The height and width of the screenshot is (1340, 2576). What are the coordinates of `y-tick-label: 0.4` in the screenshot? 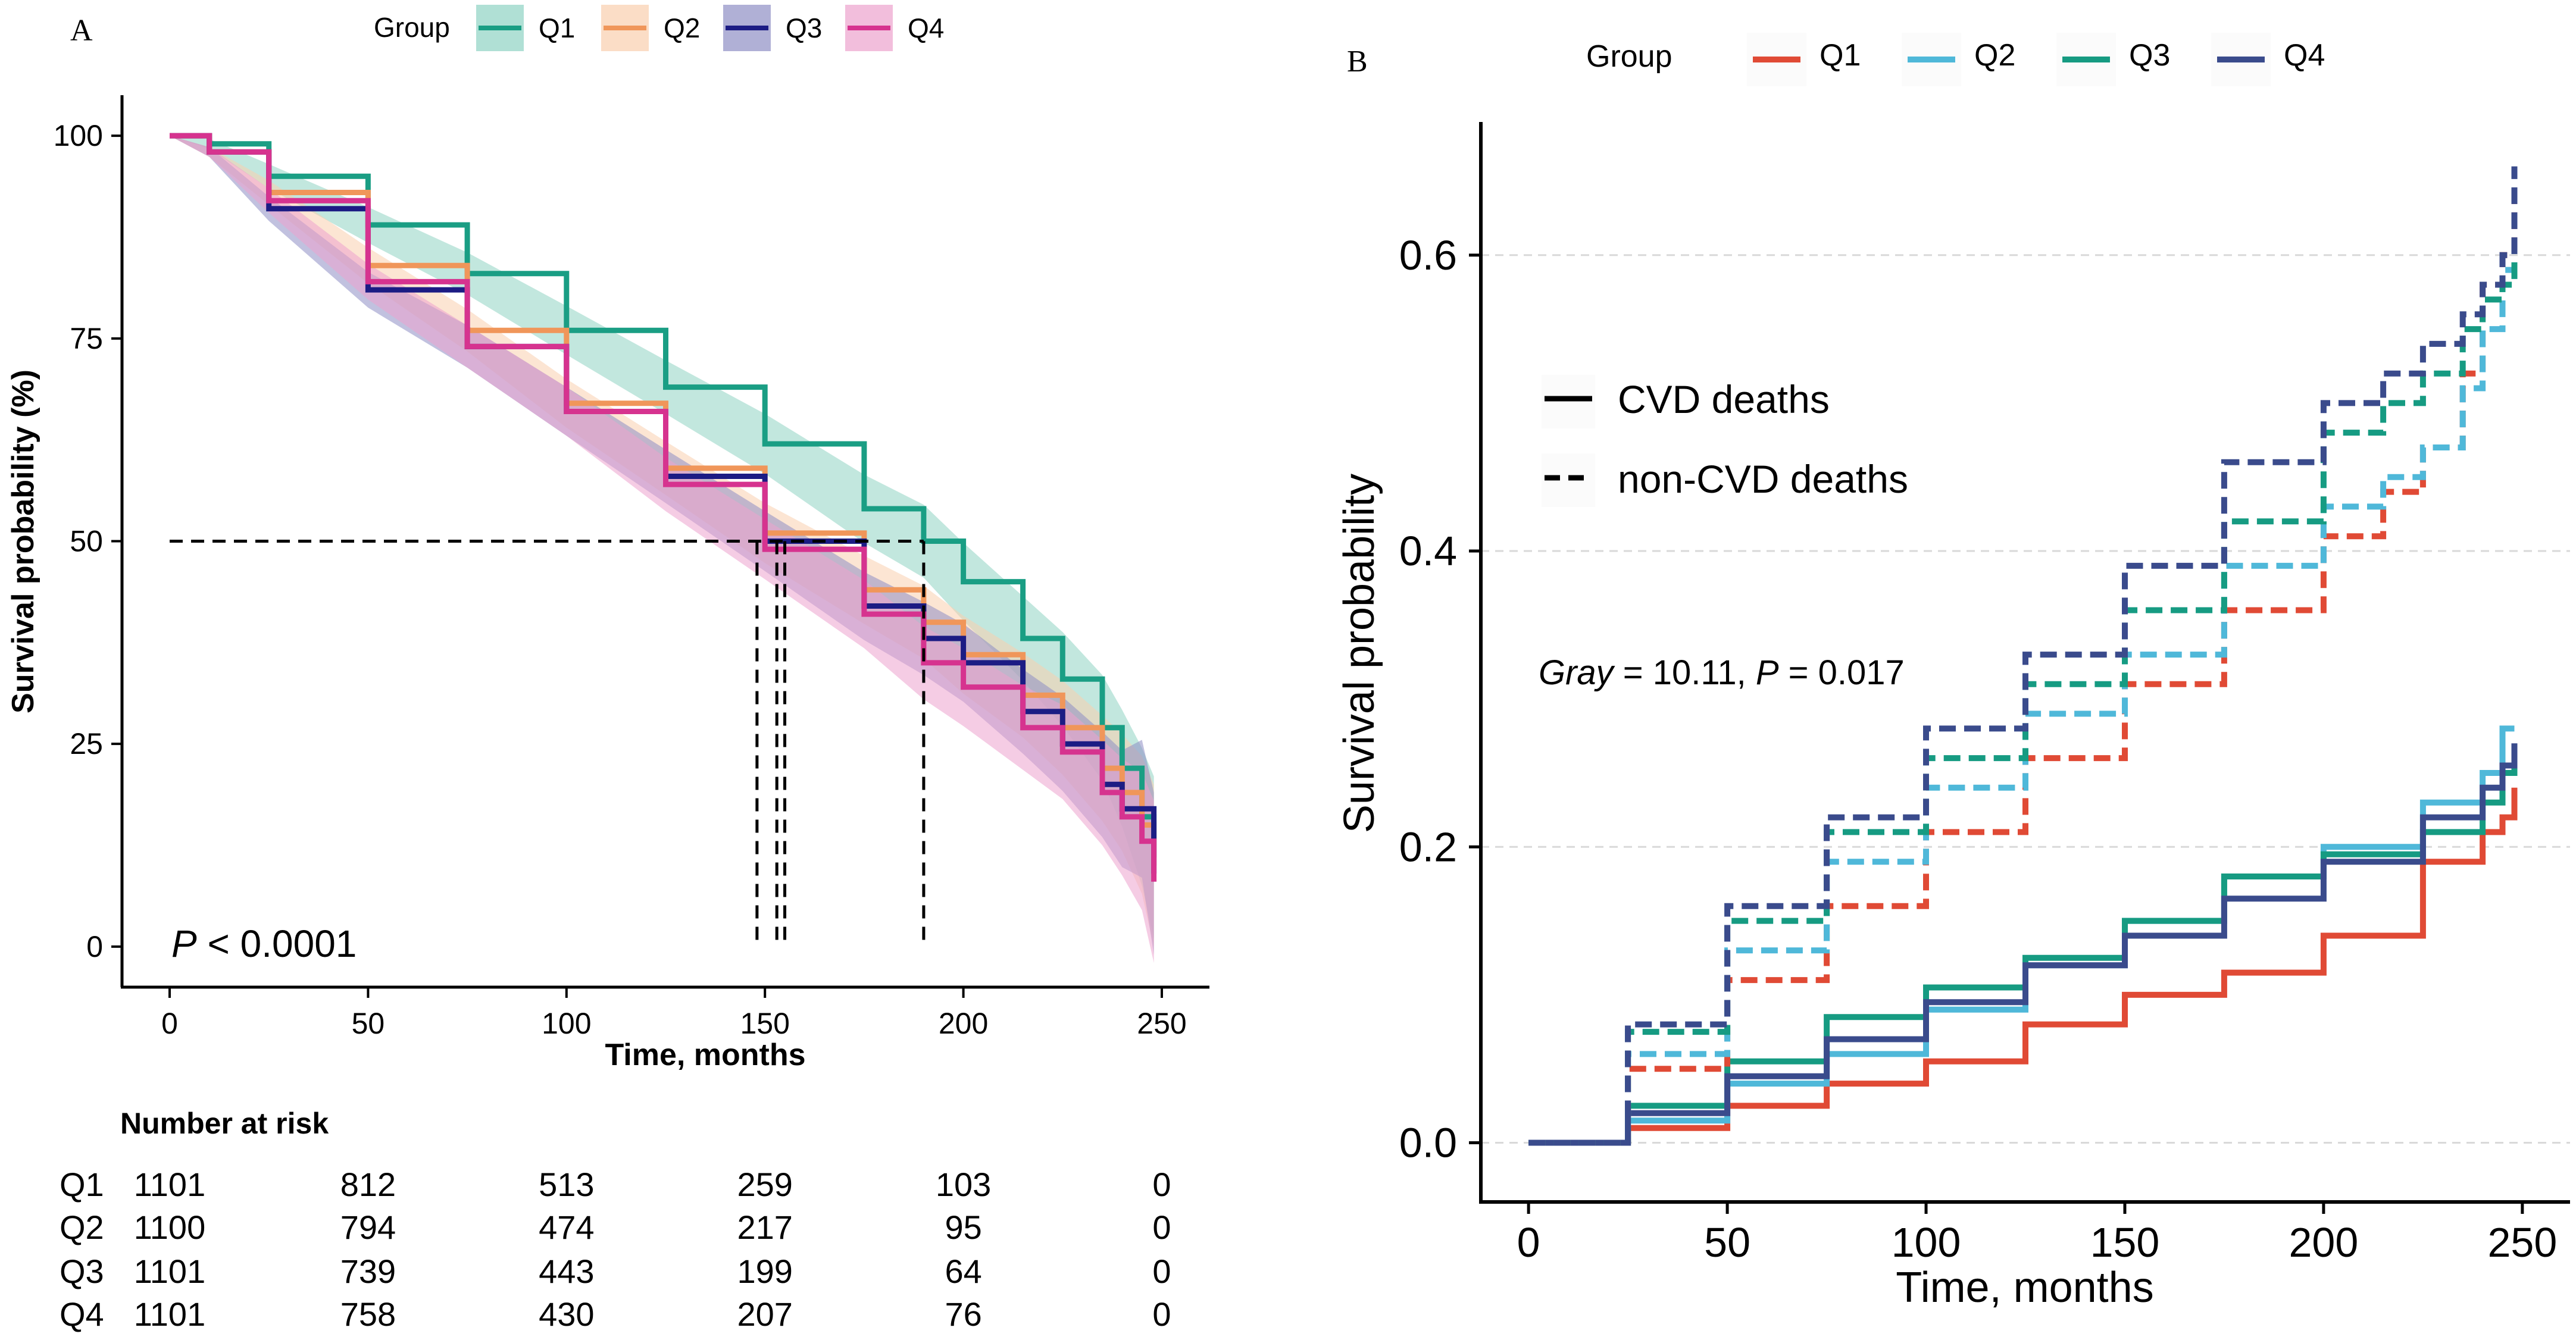 It's located at (1428, 551).